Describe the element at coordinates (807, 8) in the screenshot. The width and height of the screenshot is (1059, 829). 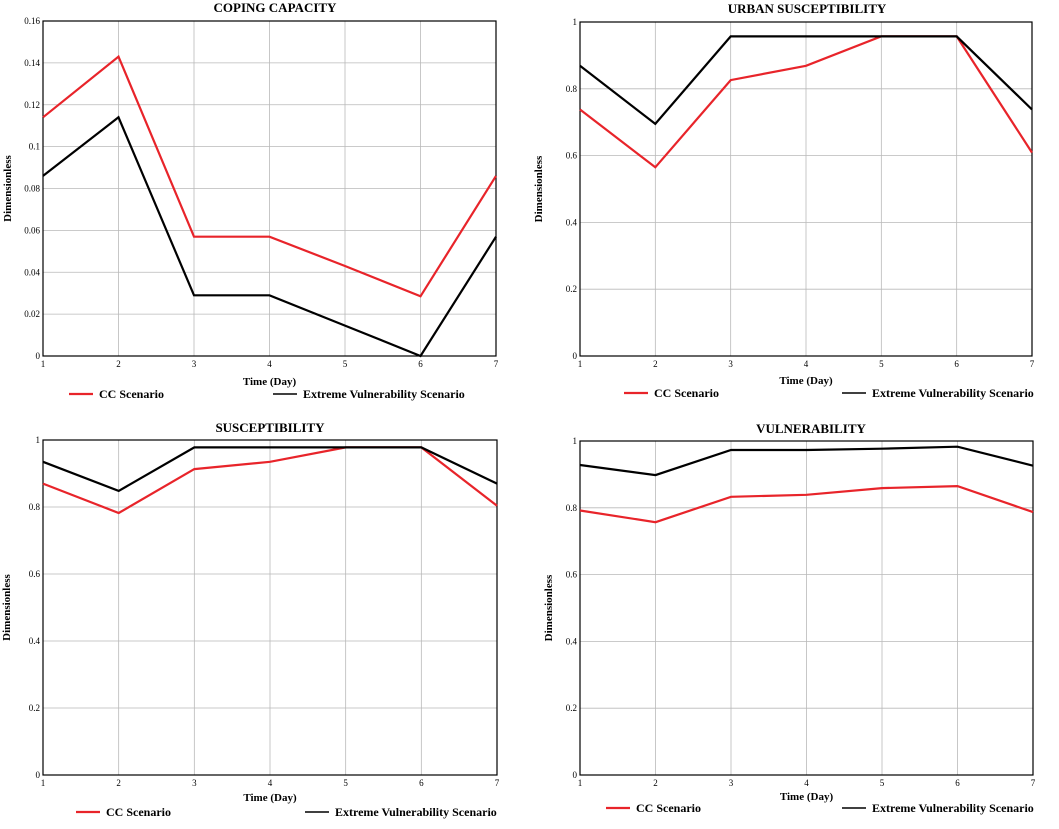
I see `chart-title: URBAN SUSCEPTIBILITY` at that location.